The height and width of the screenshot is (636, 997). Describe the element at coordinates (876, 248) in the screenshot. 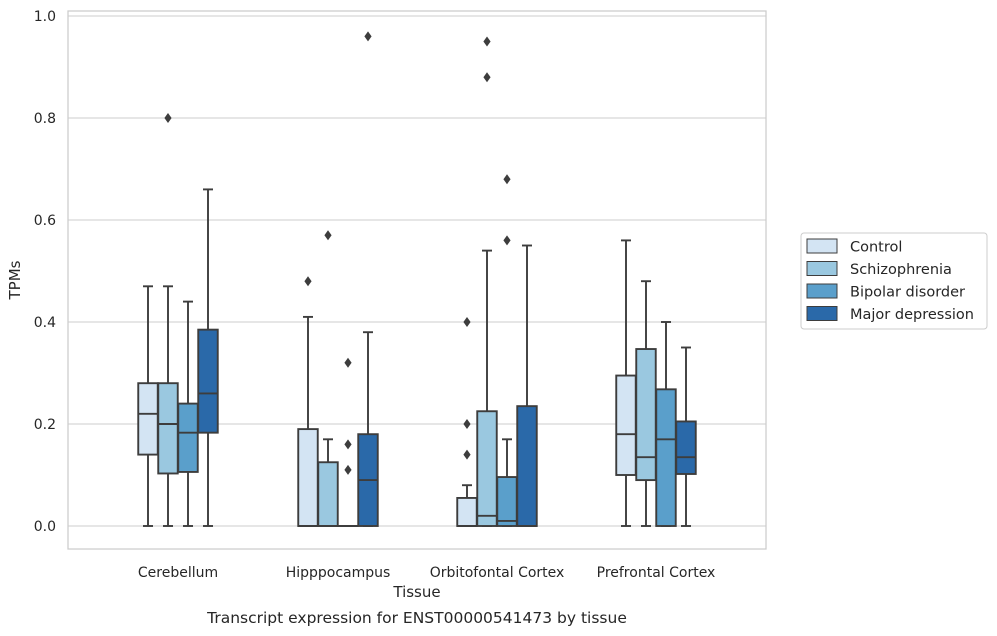

I see `legend-label: Control` at that location.